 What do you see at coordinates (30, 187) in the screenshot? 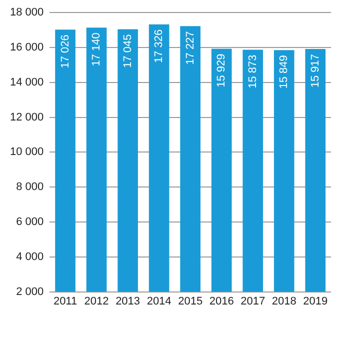
I see `y-tick-label: 8 000` at bounding box center [30, 187].